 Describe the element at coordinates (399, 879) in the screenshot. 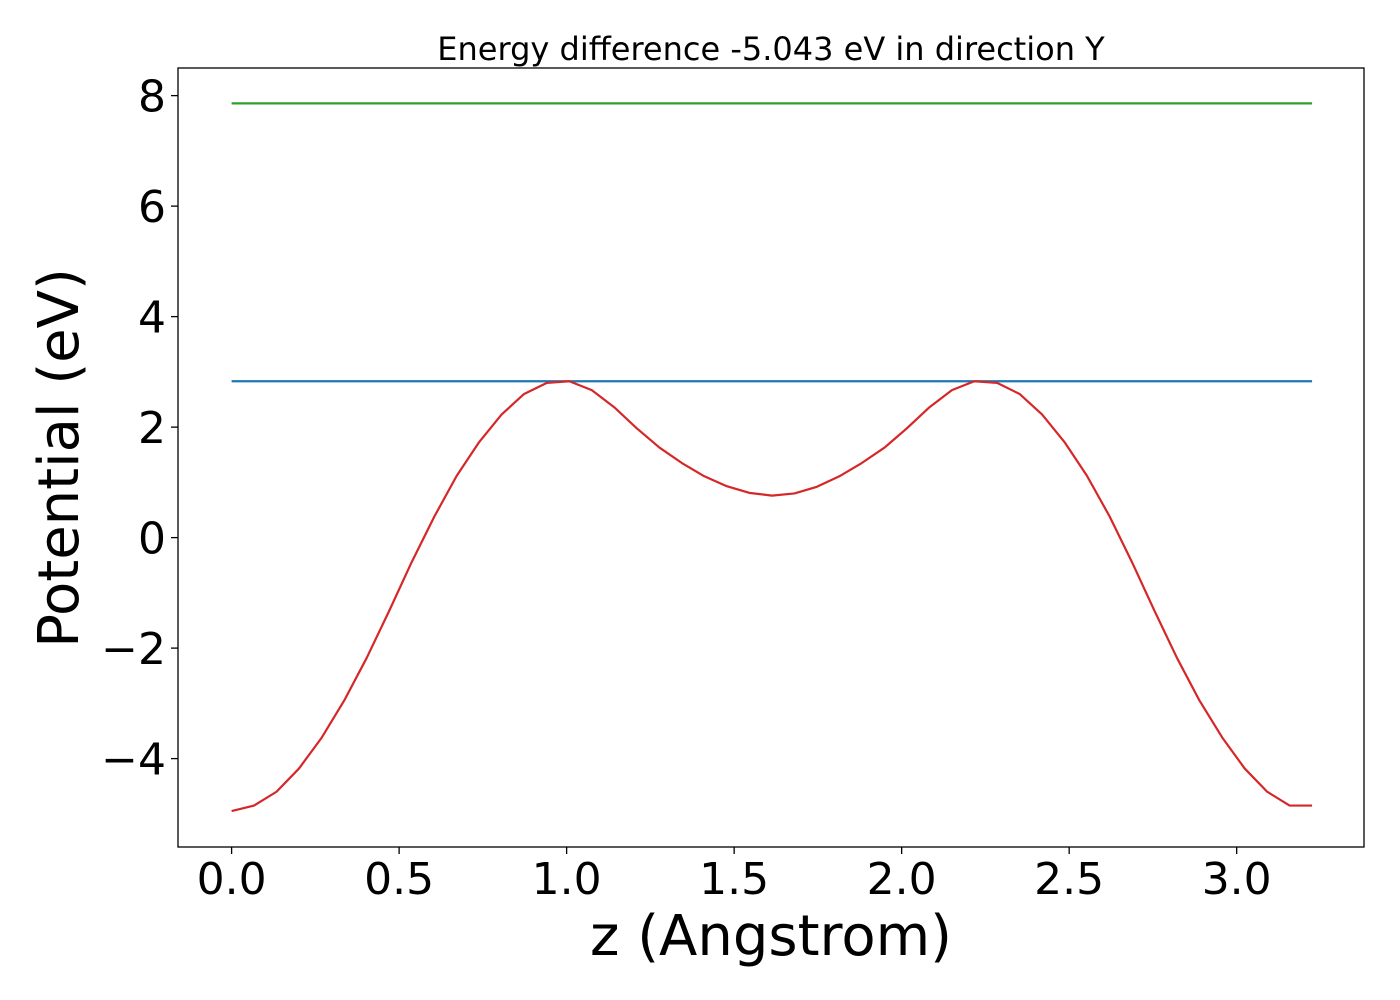

I see `x-tick-label: 0.5` at that location.